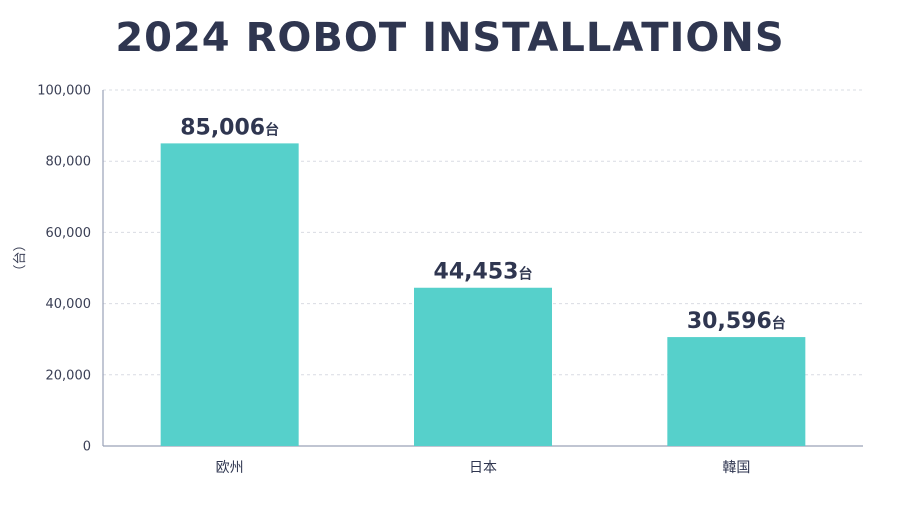 This screenshot has height=506, width=900. I want to click on y-axis-label: （台）, so click(20, 257).